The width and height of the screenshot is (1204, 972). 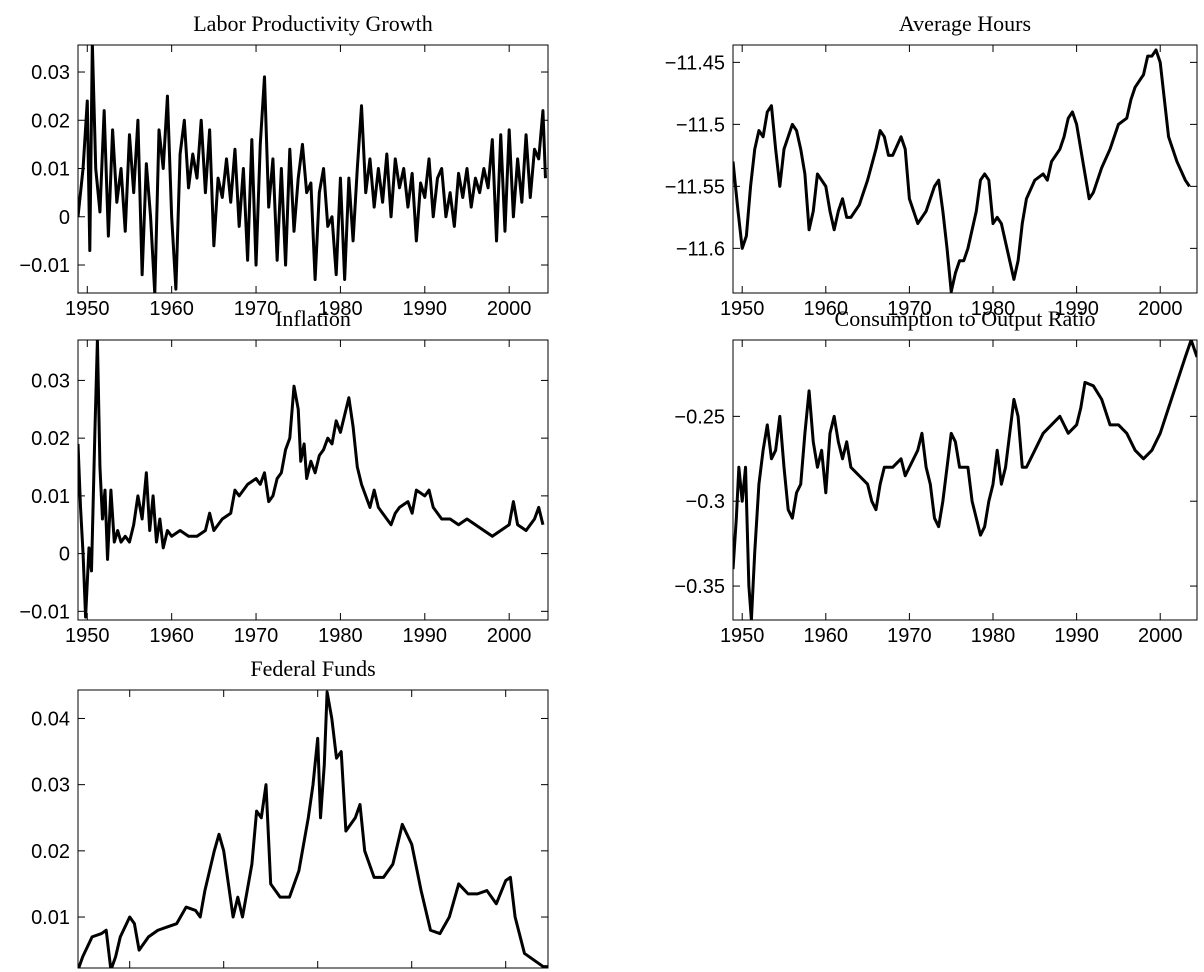 I want to click on panel-title: Labor Productivity Growth, so click(x=313, y=23).